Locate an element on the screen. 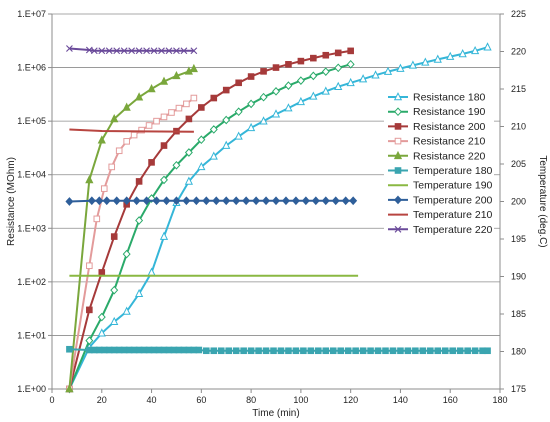  legend-label: Temperature 200 is located at coordinates (453, 200).